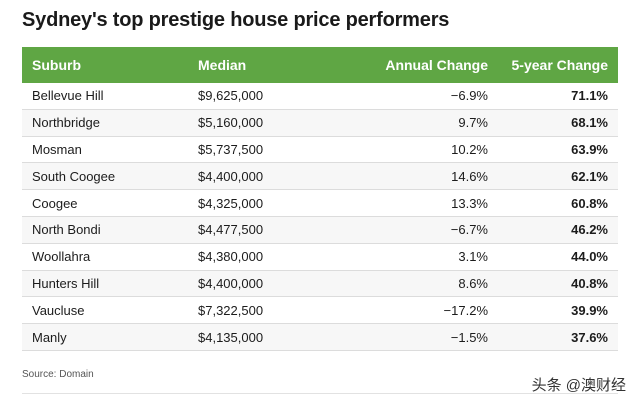 The height and width of the screenshot is (408, 640). Describe the element at coordinates (418, 257) in the screenshot. I see `cell-annual-change: 3.1%` at that location.